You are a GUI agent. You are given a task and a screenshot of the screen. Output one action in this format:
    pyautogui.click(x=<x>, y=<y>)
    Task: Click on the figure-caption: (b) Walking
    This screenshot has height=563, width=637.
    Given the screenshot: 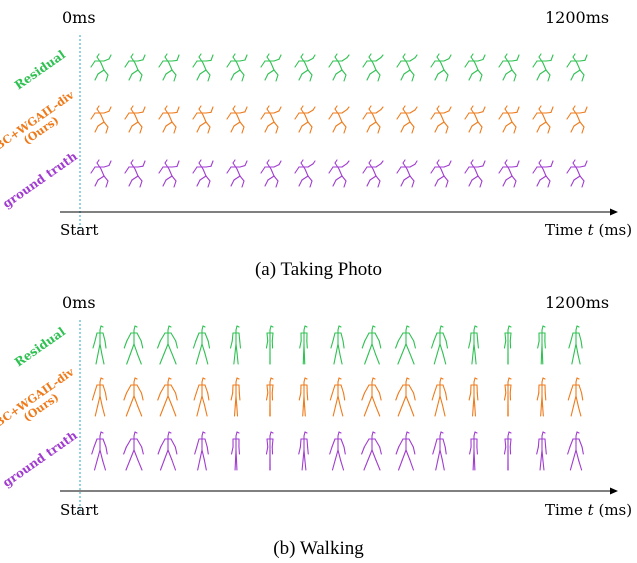 What is the action you would take?
    pyautogui.click(x=318, y=548)
    